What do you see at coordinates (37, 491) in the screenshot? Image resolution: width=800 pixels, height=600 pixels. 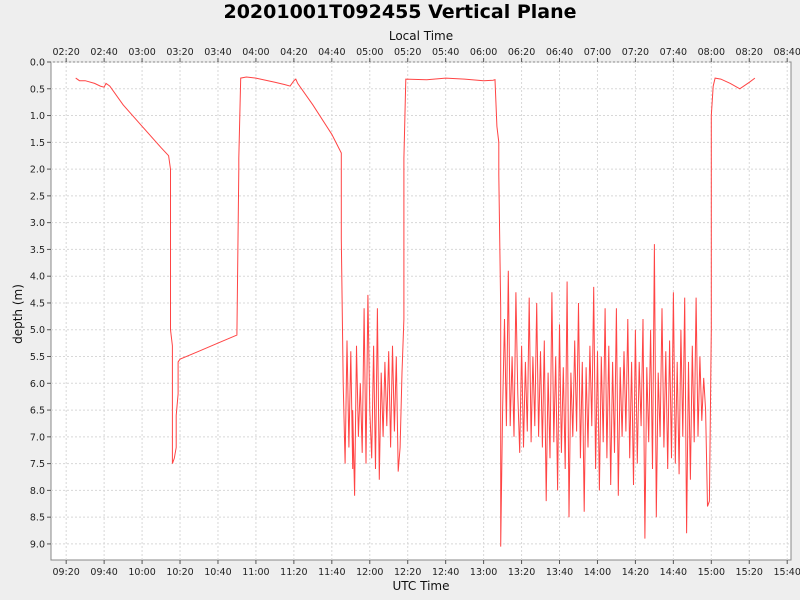 I see `y-tick-label: 8.0` at bounding box center [37, 491].